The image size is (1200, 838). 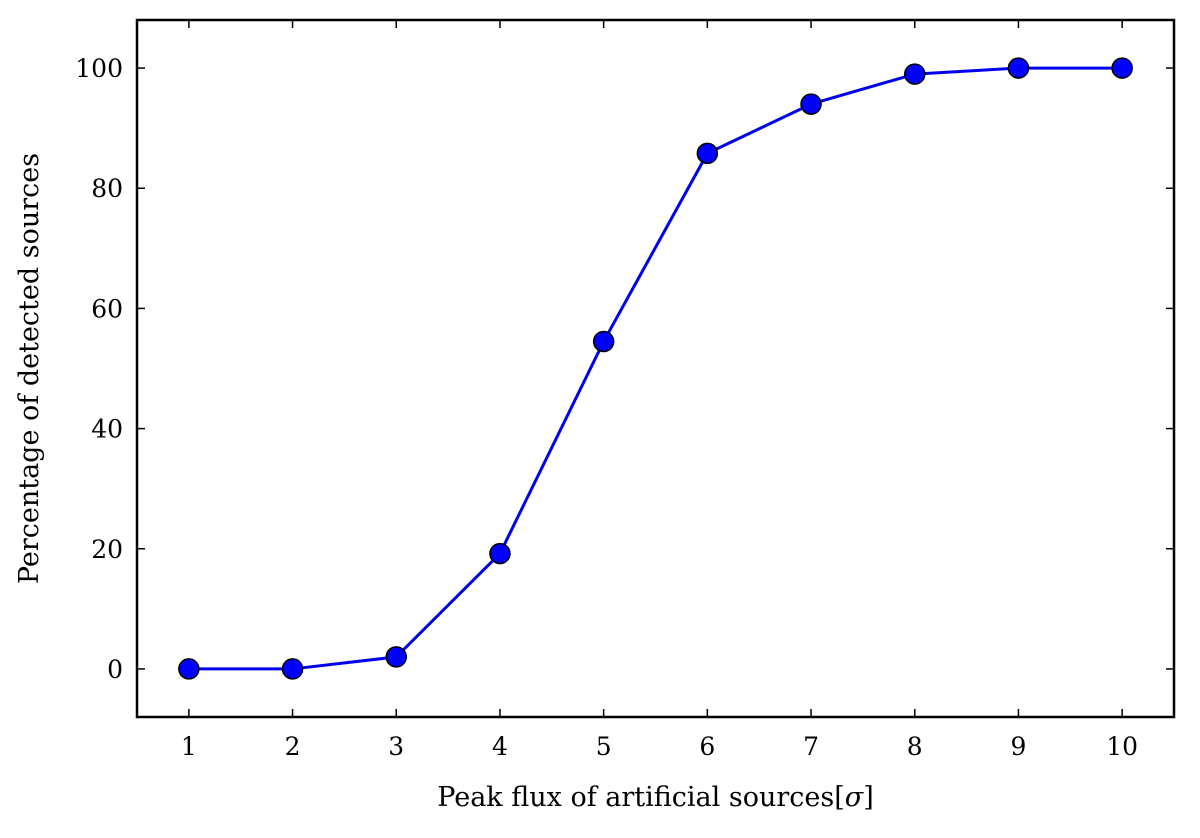 I want to click on x-tick-label: 3, so click(x=396, y=746).